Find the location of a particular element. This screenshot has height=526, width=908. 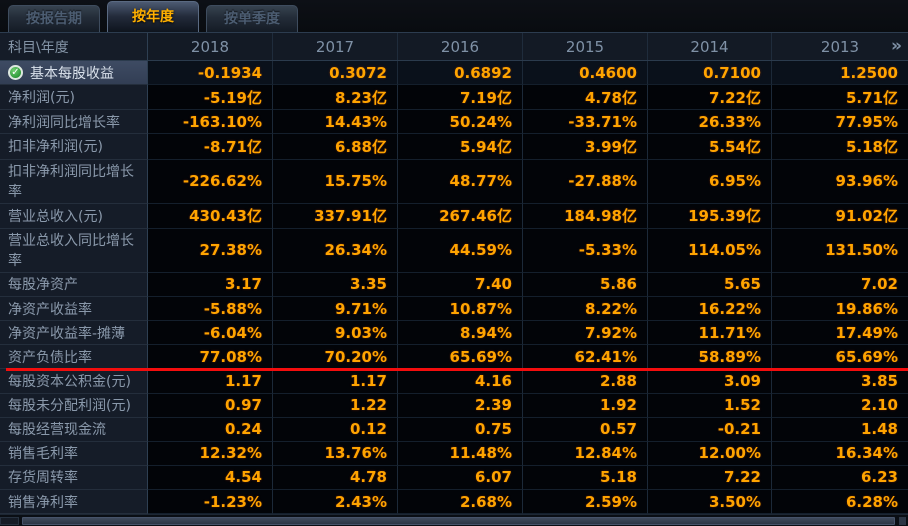

row-label: 净利润同比增长率 is located at coordinates (74, 122).